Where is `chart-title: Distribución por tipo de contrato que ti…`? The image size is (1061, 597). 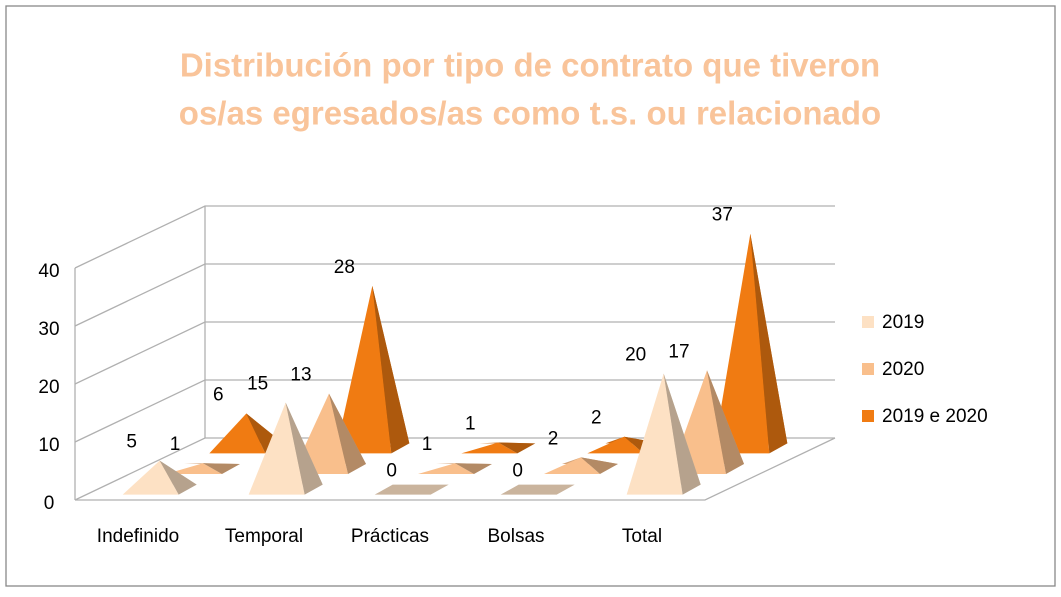 chart-title: Distribución por tipo de contrato que ti… is located at coordinates (530, 65).